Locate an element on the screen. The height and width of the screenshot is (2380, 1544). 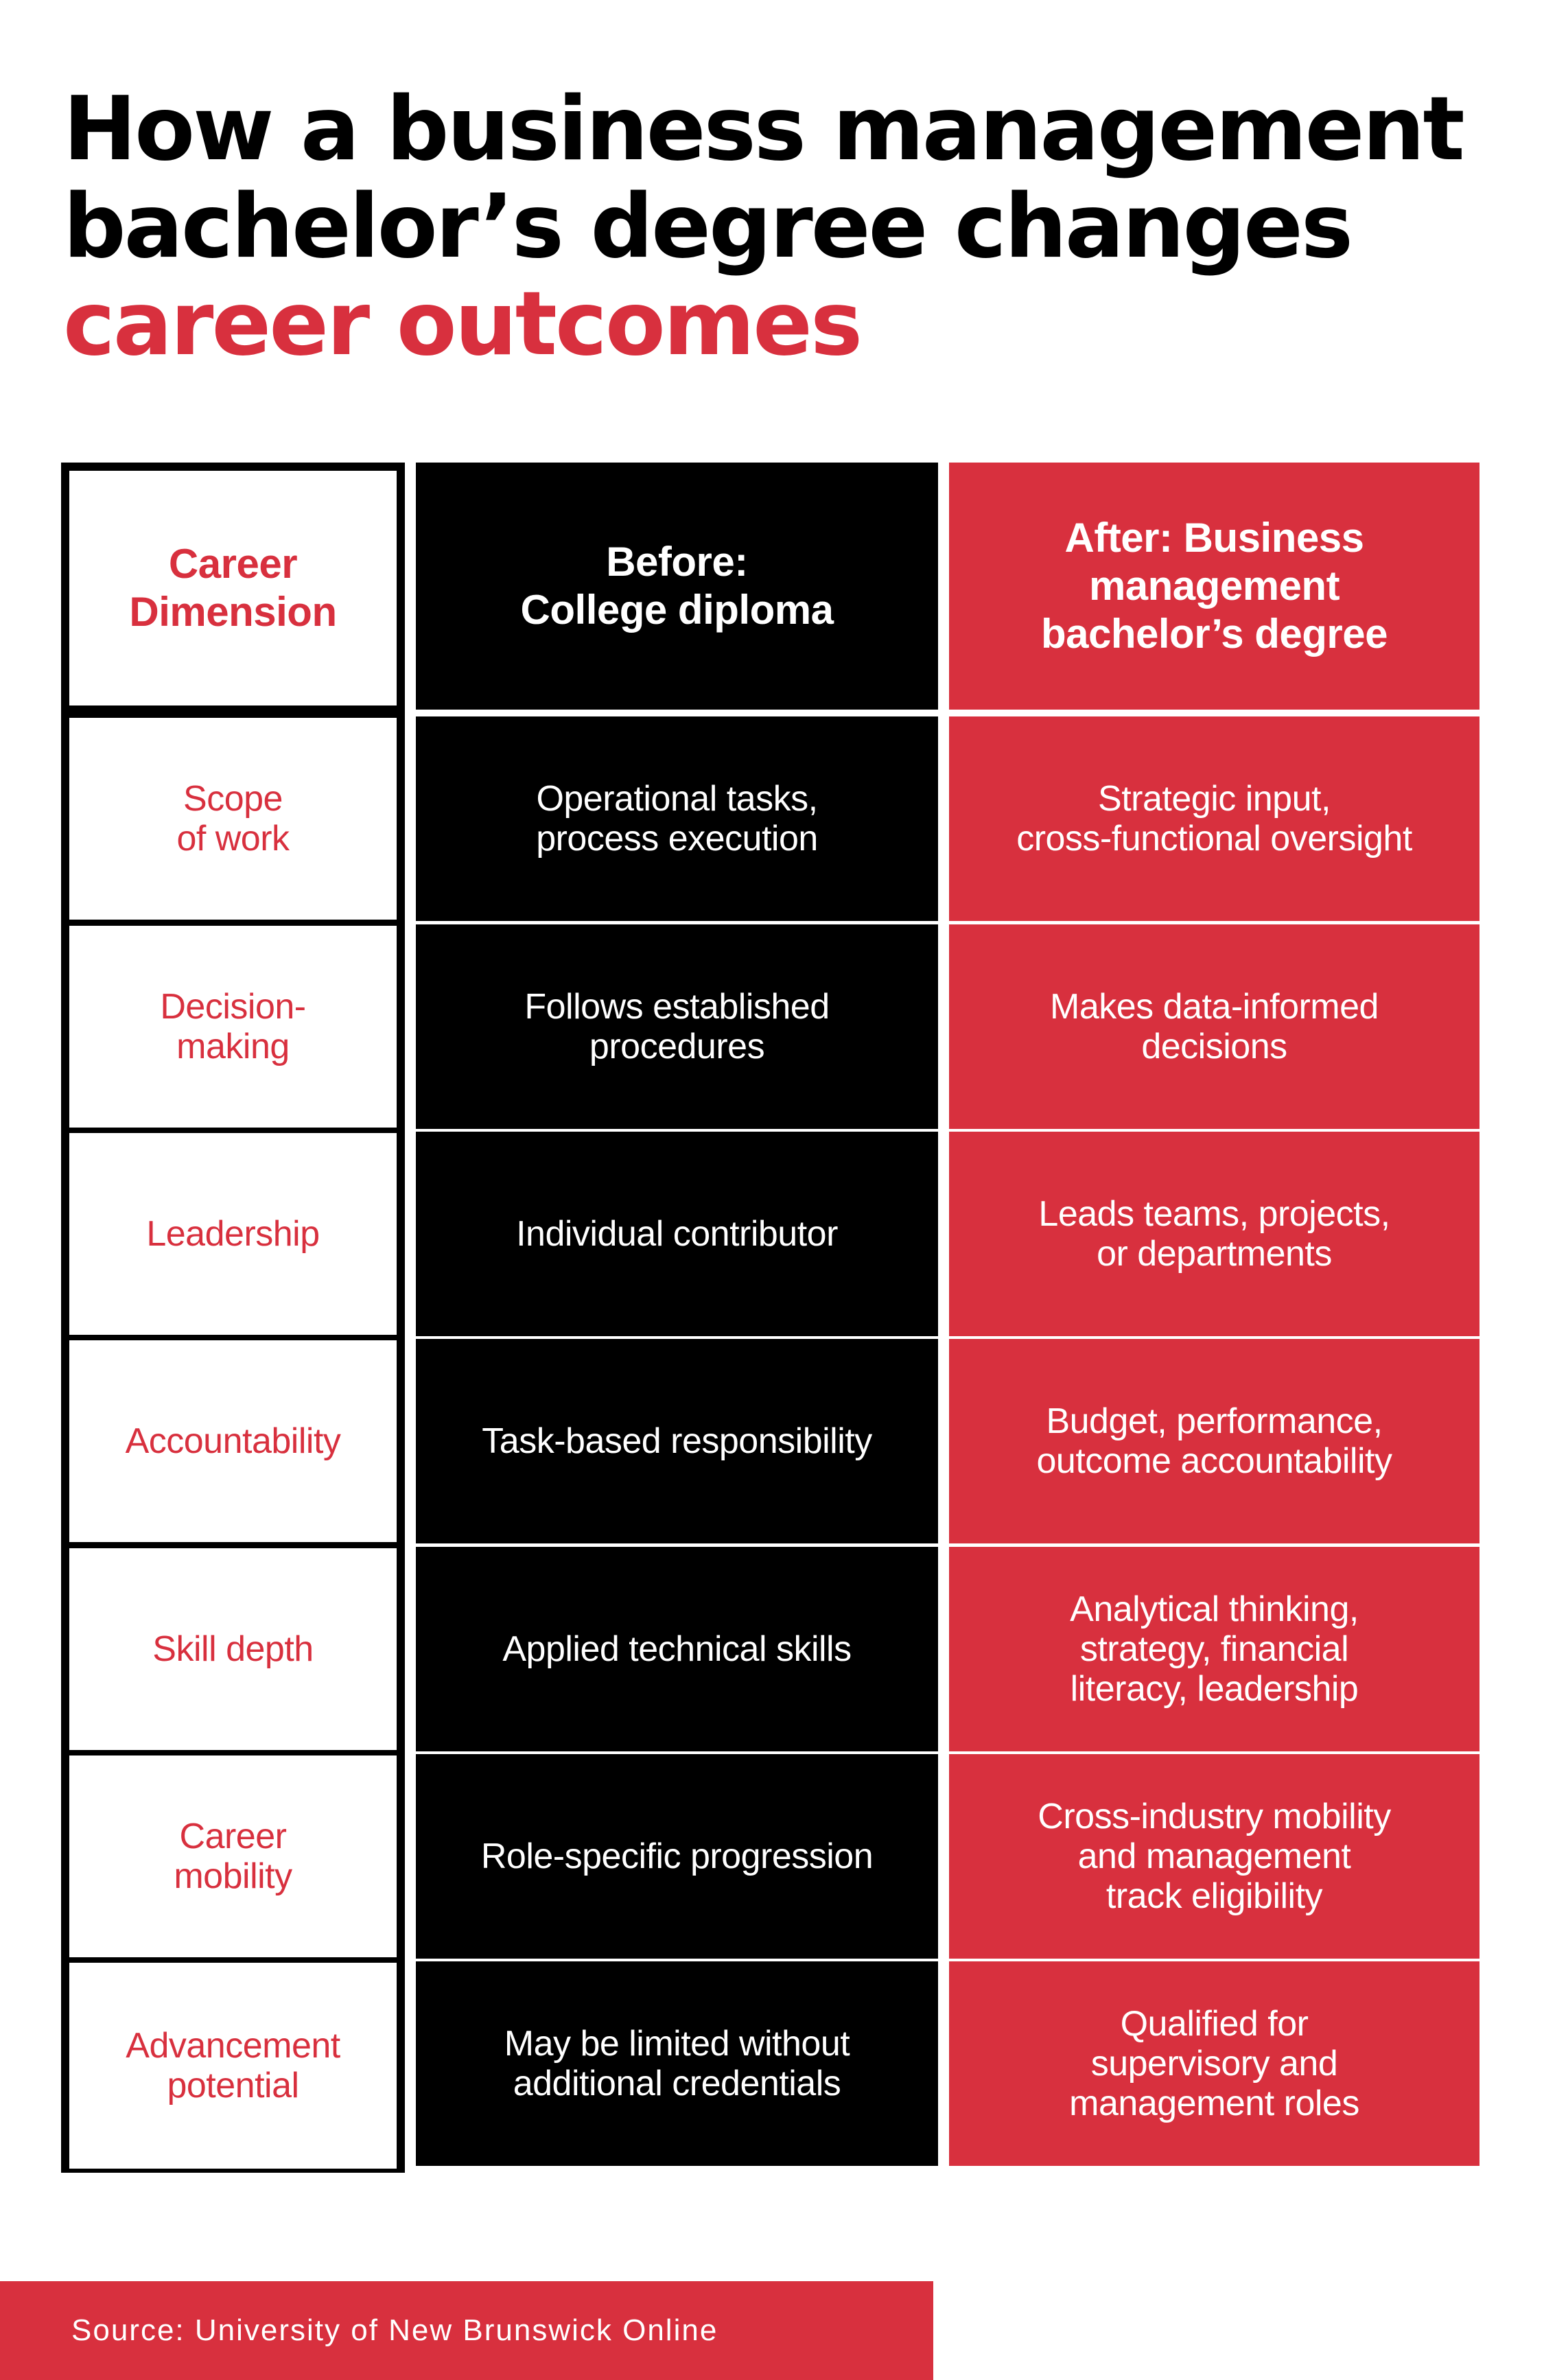
header-career-dimension: Career Dimension is located at coordinates (233, 588).